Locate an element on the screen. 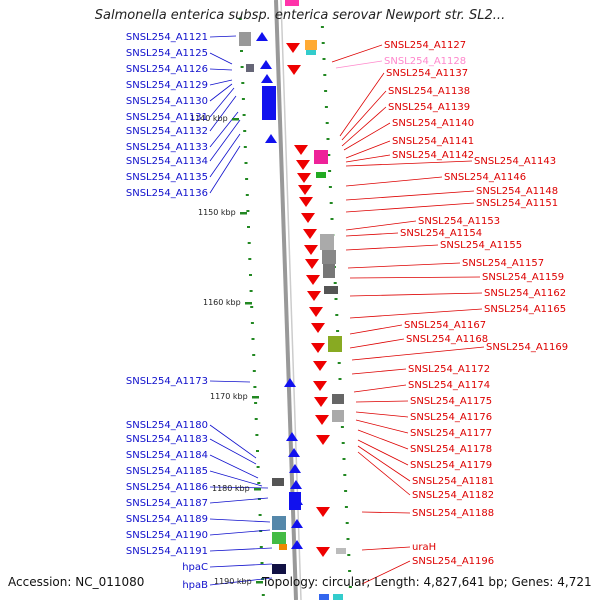 This screenshot has height=600, width=600. right-gene-label: SNSL254_A1176 is located at coordinates (451, 417).